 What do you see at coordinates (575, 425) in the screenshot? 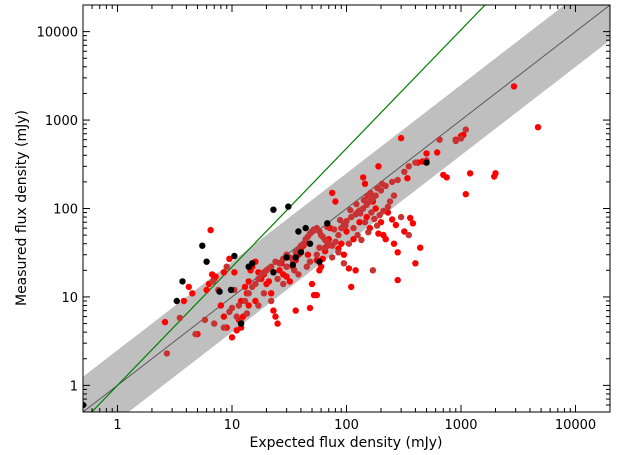
I see `x-tick-label: 10000` at bounding box center [575, 425].